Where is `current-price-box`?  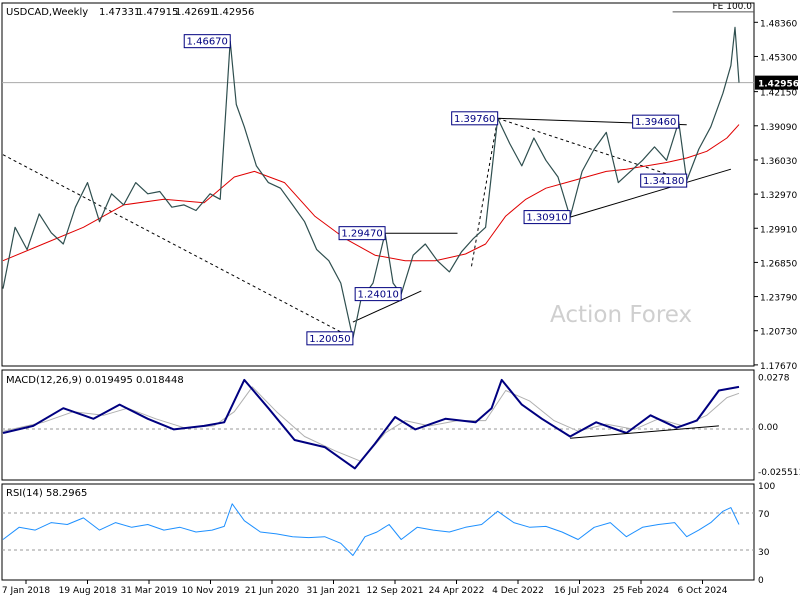
current-price-box is located at coordinates (776, 82).